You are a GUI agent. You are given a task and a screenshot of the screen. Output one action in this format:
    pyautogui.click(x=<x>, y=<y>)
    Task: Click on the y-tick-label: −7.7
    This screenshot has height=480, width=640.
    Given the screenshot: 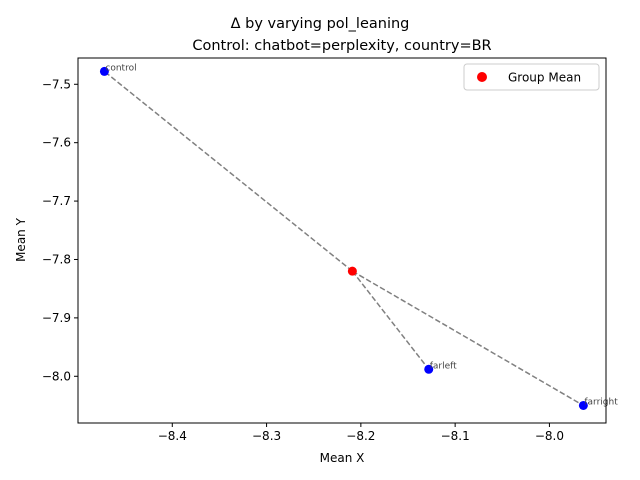 What is the action you would take?
    pyautogui.click(x=56, y=201)
    